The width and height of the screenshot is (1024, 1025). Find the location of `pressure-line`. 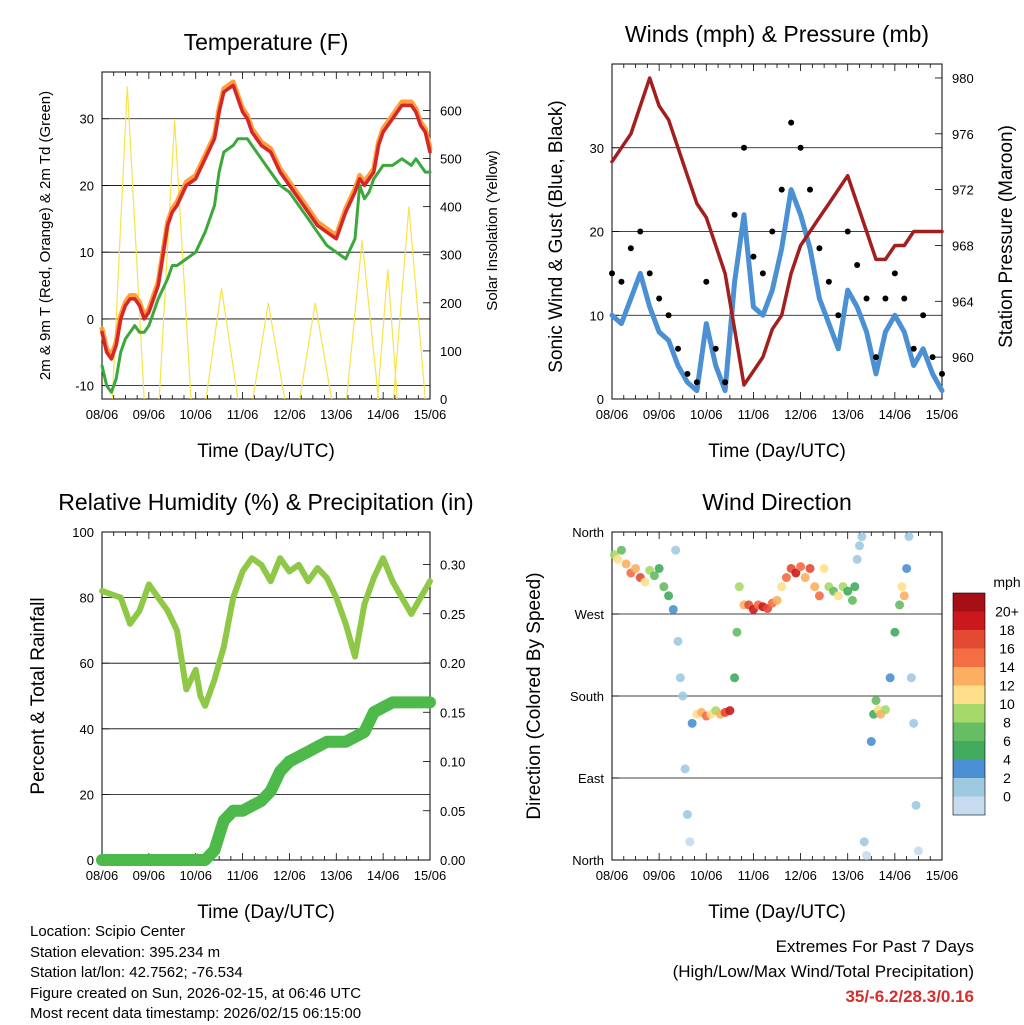

pressure-line is located at coordinates (777, 231).